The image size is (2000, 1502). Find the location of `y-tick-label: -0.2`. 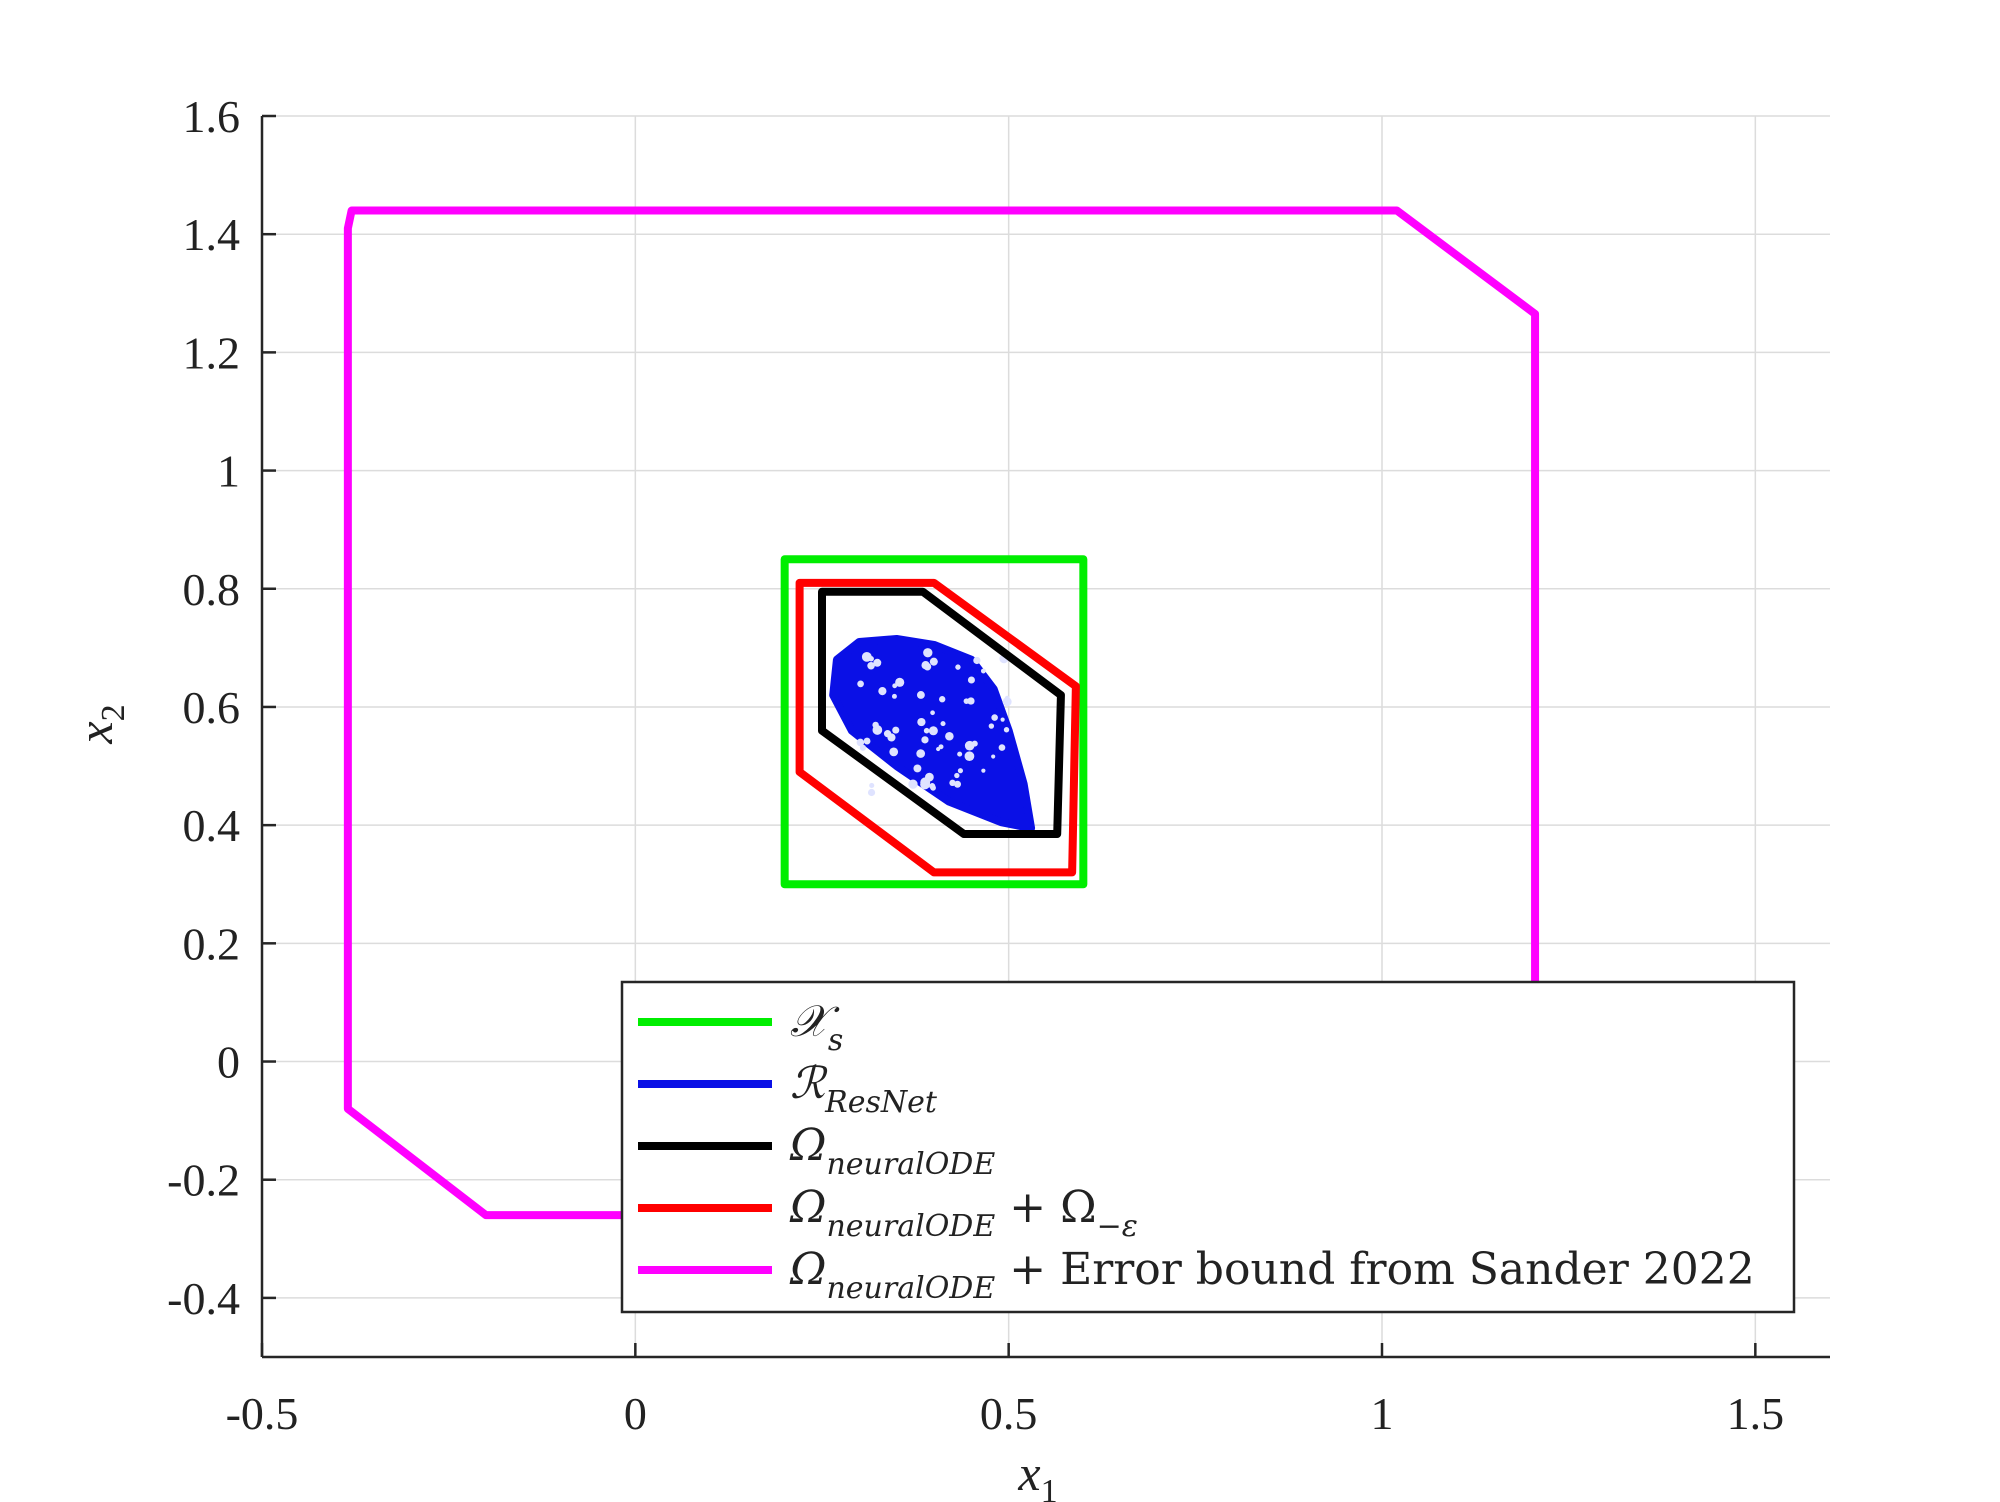

y-tick-label: -0.2 is located at coordinates (203, 1180).